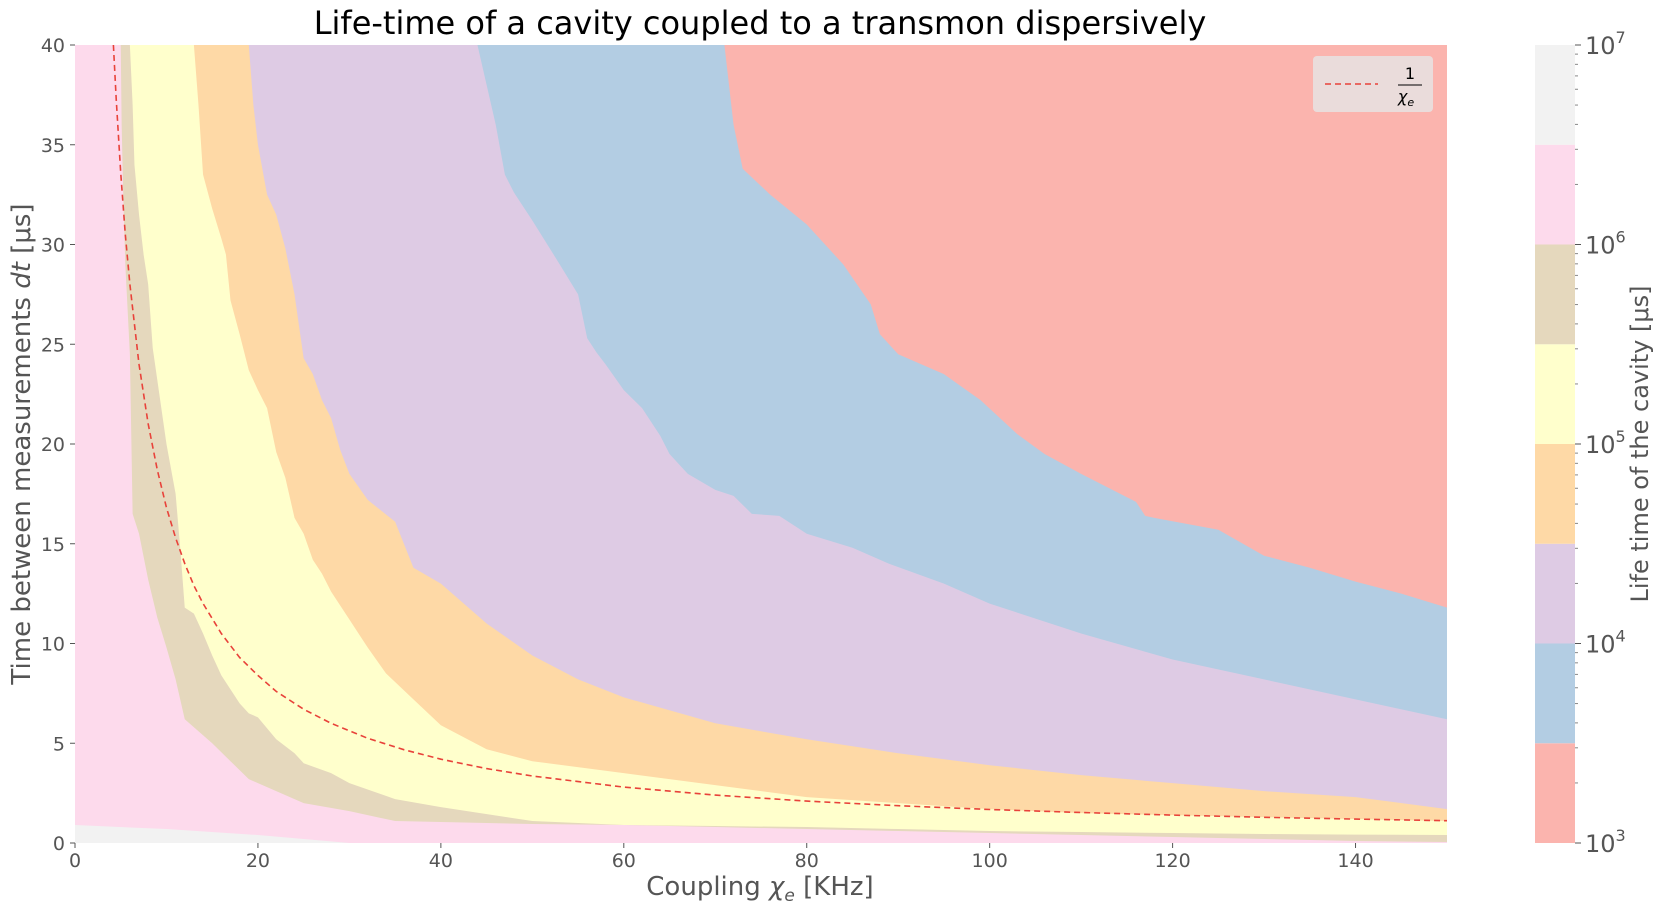 This screenshot has width=1662, height=910. I want to click on x-tick-label: 140, so click(1355, 861).